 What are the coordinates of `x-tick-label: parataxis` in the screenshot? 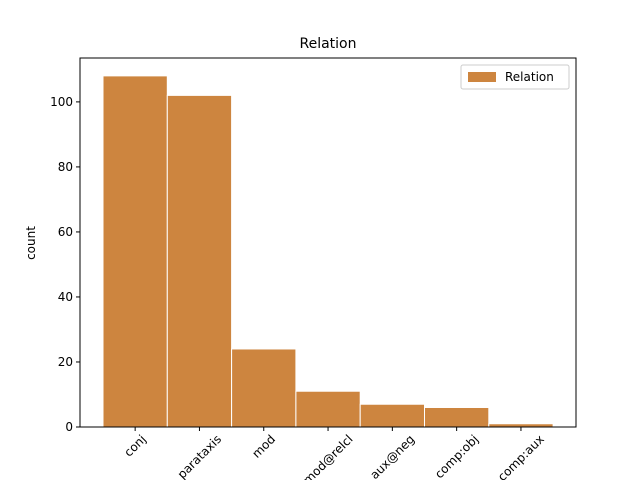 It's located at (200, 456).